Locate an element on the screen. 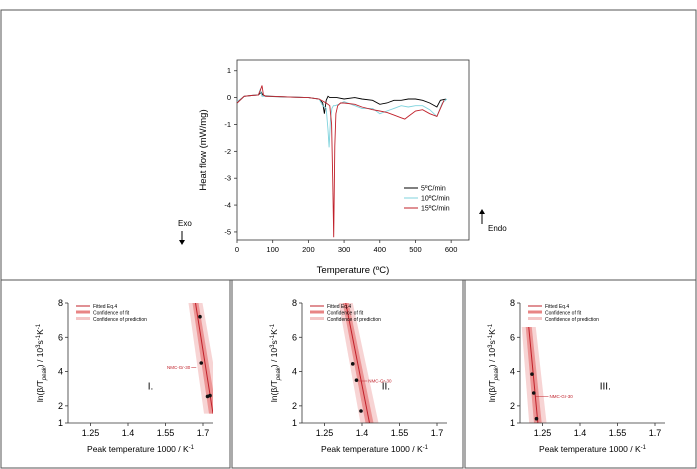 The height and width of the screenshot is (469, 697). dsc-x-tick-label: 600 is located at coordinates (451, 249).